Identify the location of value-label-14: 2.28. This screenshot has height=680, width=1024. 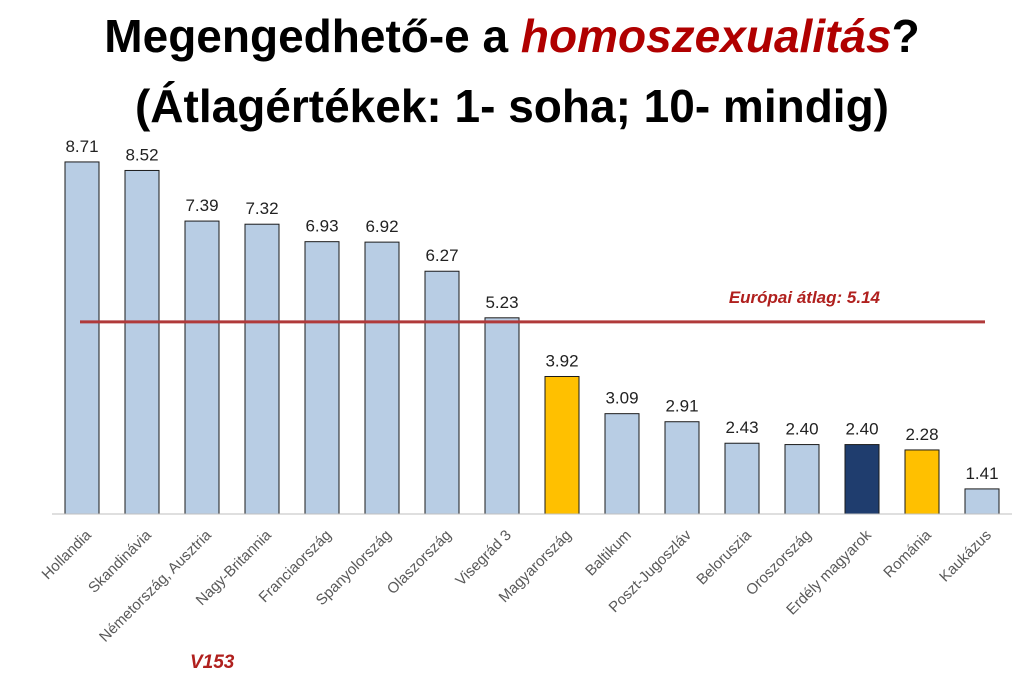
(921, 434).